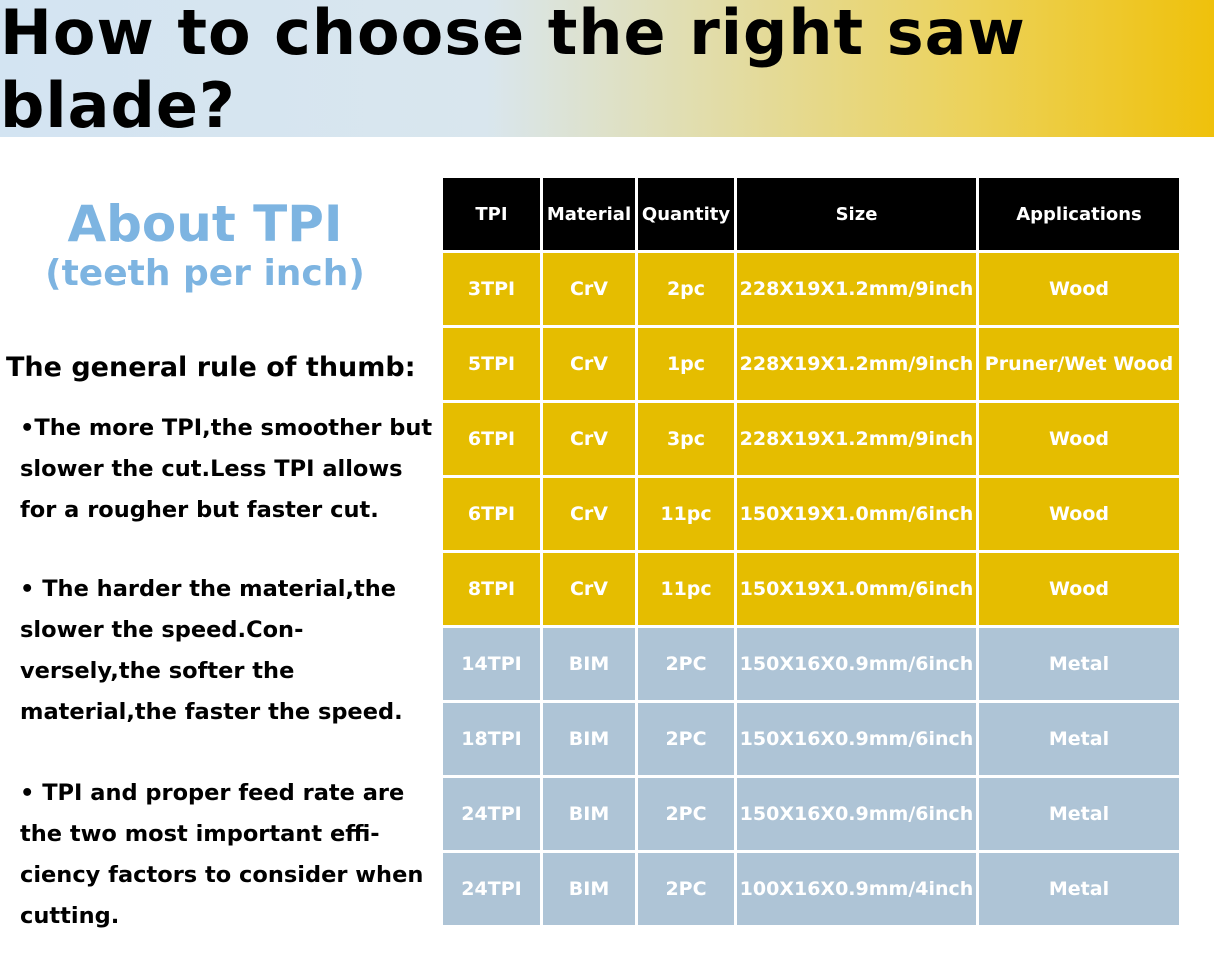 The width and height of the screenshot is (1214, 971). I want to click on table-cell: 3TPI, so click(491, 289).